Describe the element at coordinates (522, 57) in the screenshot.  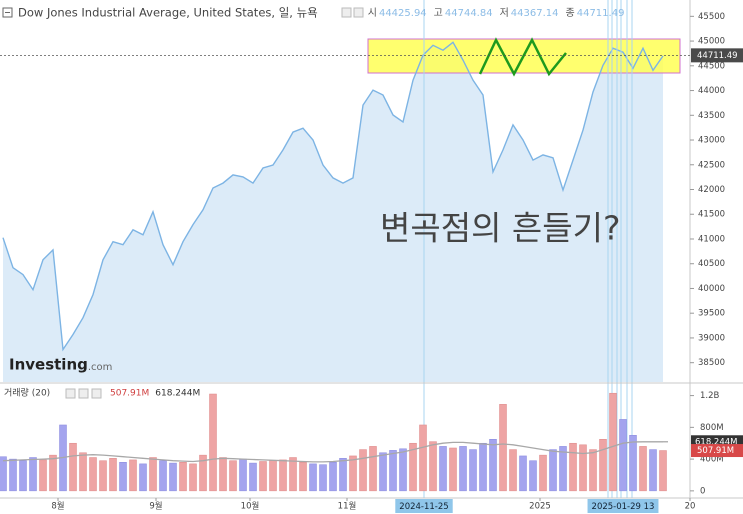
I see `zigzag-annotation` at that location.